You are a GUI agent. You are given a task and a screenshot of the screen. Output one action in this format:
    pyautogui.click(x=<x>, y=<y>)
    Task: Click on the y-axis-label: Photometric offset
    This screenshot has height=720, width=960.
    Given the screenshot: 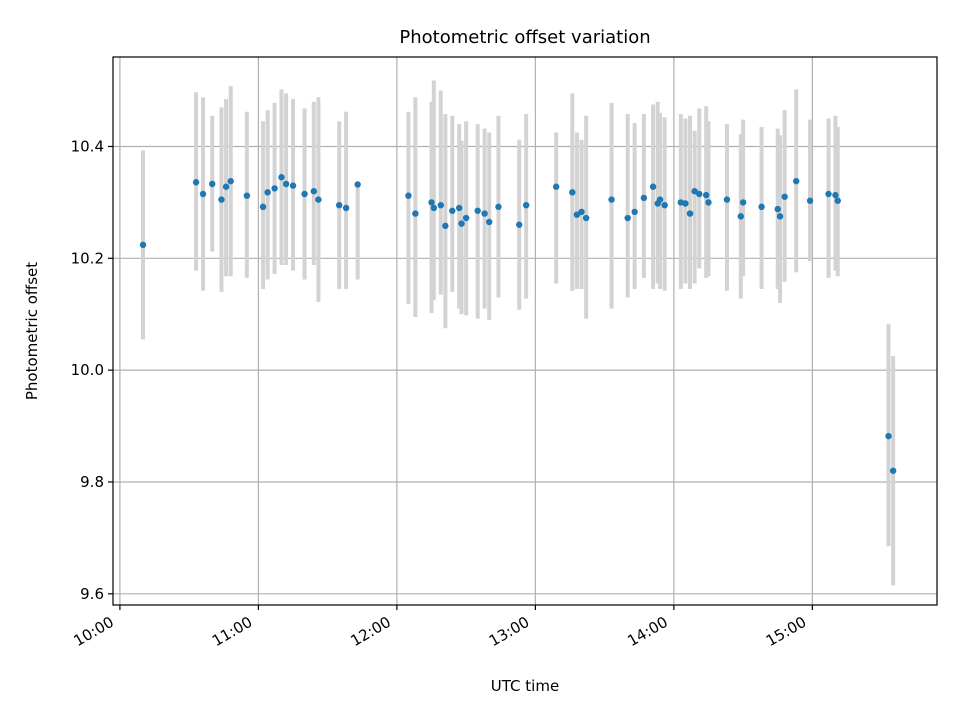 What is the action you would take?
    pyautogui.click(x=32, y=331)
    